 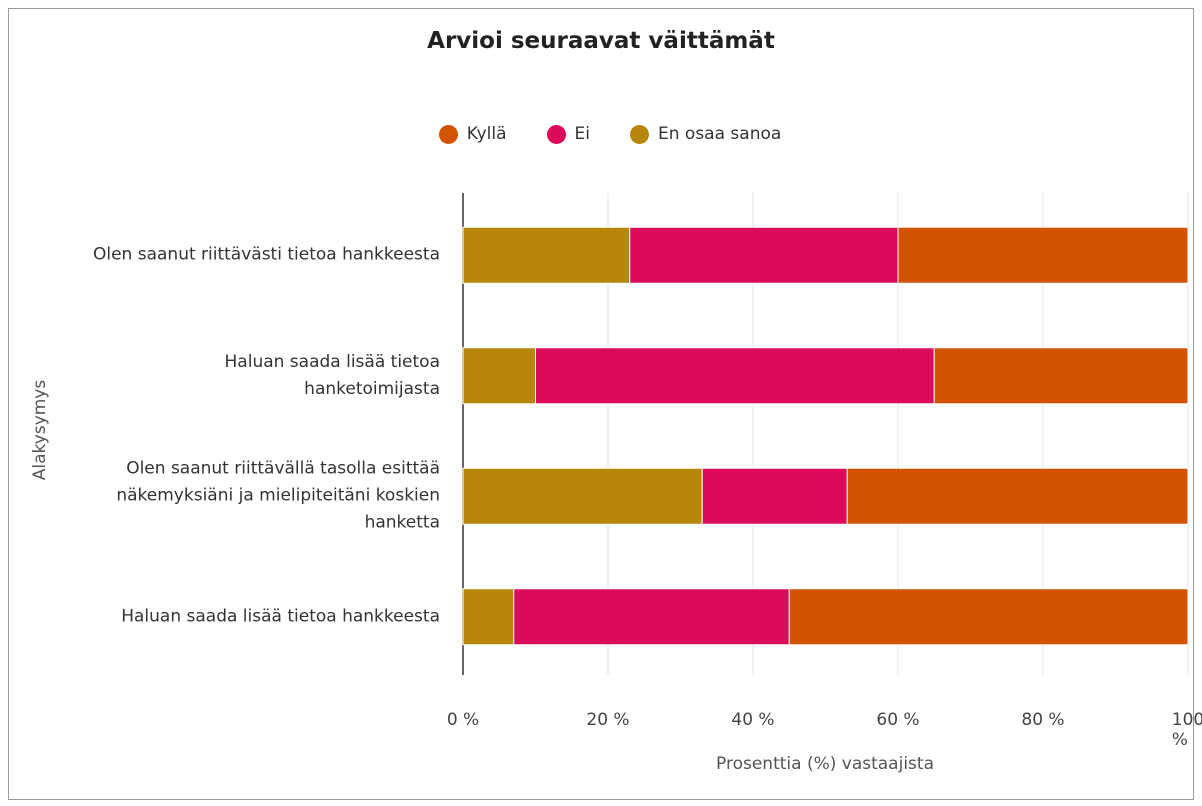 What do you see at coordinates (486, 134) in the screenshot?
I see `legend-label: Kyllä` at bounding box center [486, 134].